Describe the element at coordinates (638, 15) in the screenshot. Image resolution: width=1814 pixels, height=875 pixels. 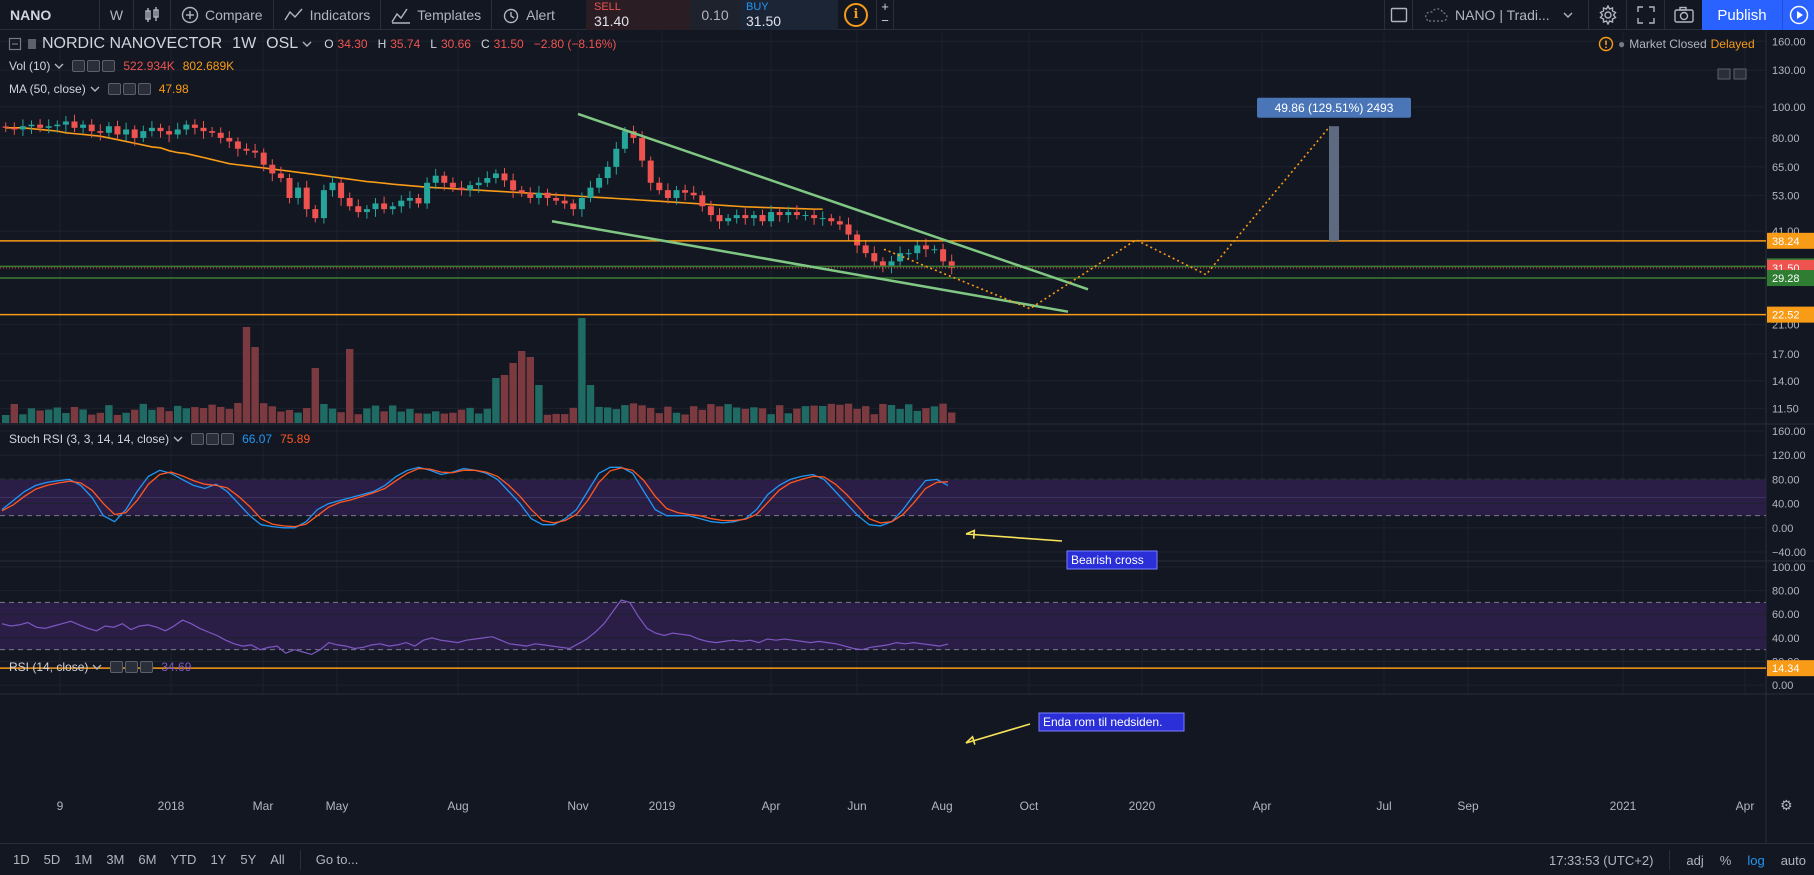
I see `sell-button: SELL 31.40` at that location.